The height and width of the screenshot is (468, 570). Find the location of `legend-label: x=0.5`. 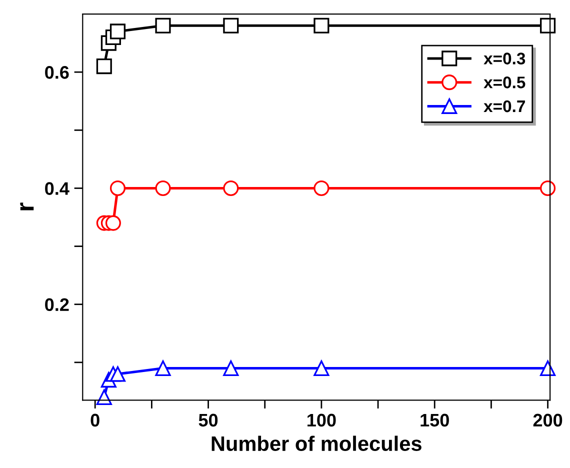

legend-label: x=0.5 is located at coordinates (505, 82).